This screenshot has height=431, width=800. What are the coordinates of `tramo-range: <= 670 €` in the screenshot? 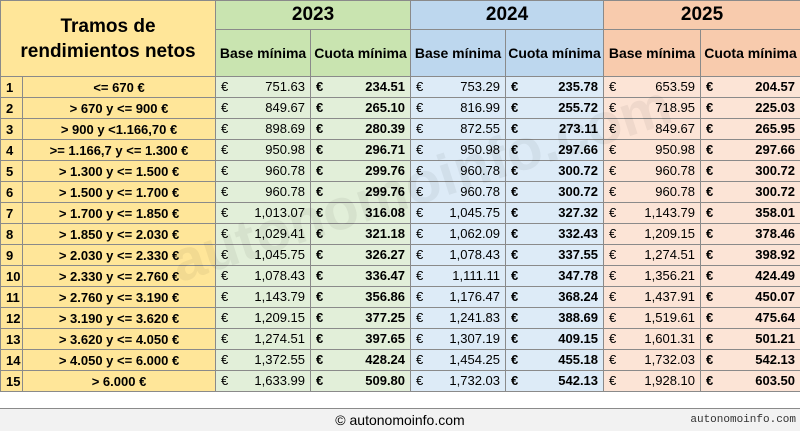 It's located at (119, 87).